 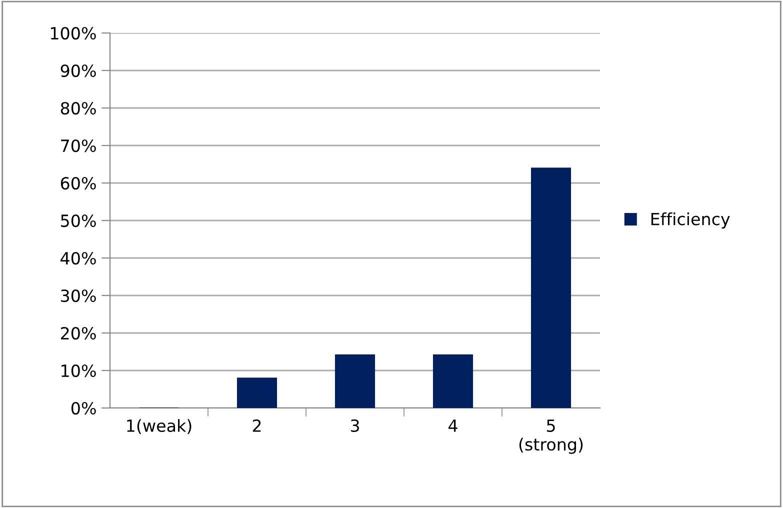 I want to click on y-tick-label: 60%, so click(x=78, y=183).